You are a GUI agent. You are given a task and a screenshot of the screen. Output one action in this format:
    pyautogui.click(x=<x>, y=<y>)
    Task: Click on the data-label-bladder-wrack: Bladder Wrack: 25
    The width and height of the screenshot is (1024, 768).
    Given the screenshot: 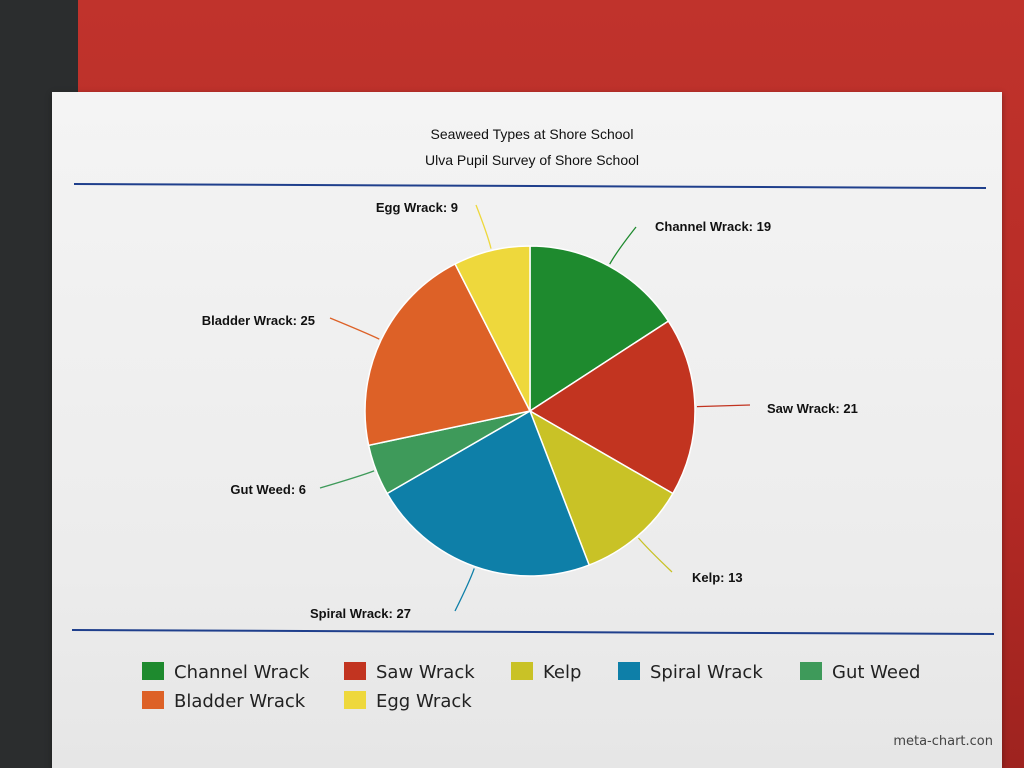 What is the action you would take?
    pyautogui.click(x=258, y=320)
    